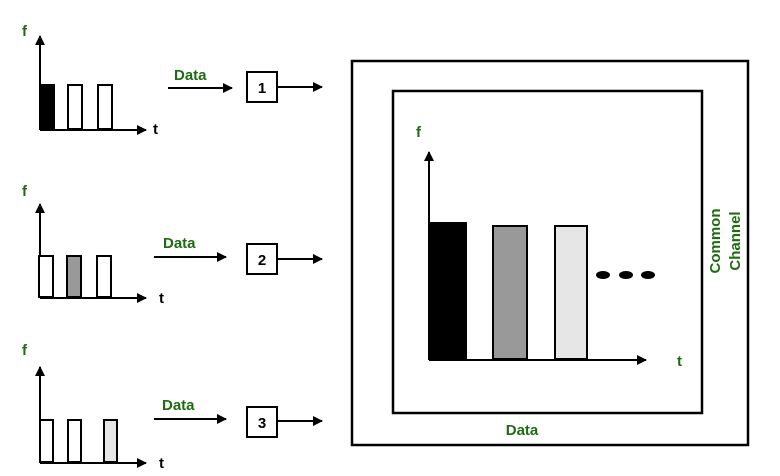 The width and height of the screenshot is (780, 476). Describe the element at coordinates (419, 132) in the screenshot. I see `common-f-axis-label: f` at that location.